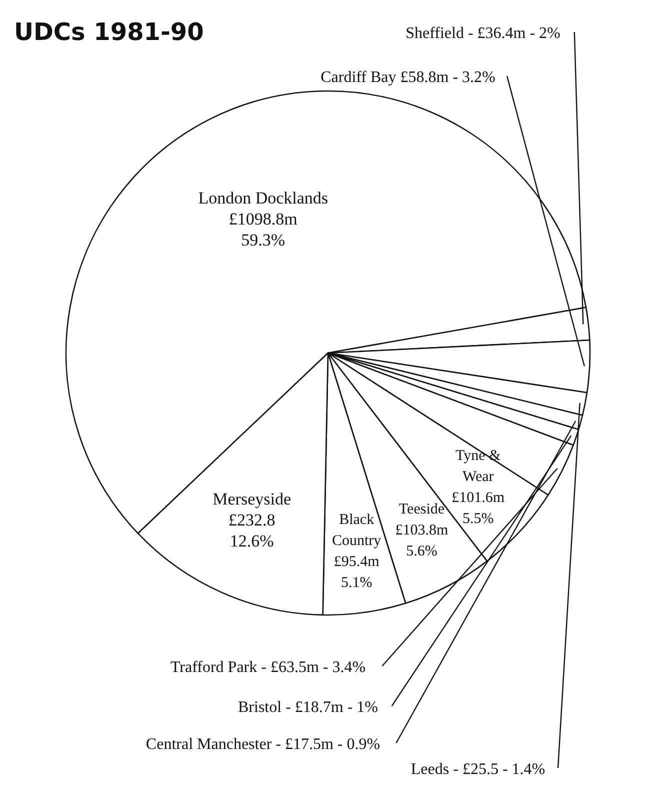 This screenshot has width=650, height=788. I want to click on slice-label: Teeside, so click(421, 510).